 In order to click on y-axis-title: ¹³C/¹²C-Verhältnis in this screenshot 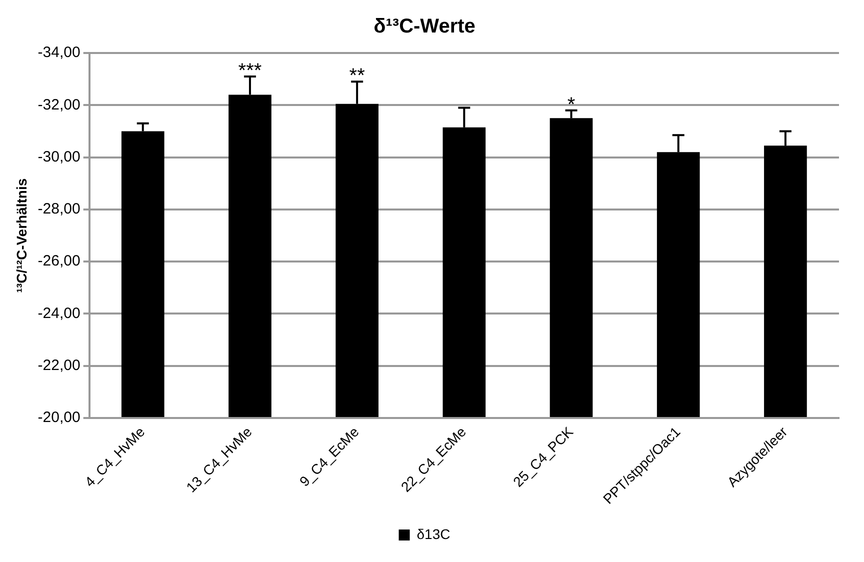, I will do `click(21, 235)`.